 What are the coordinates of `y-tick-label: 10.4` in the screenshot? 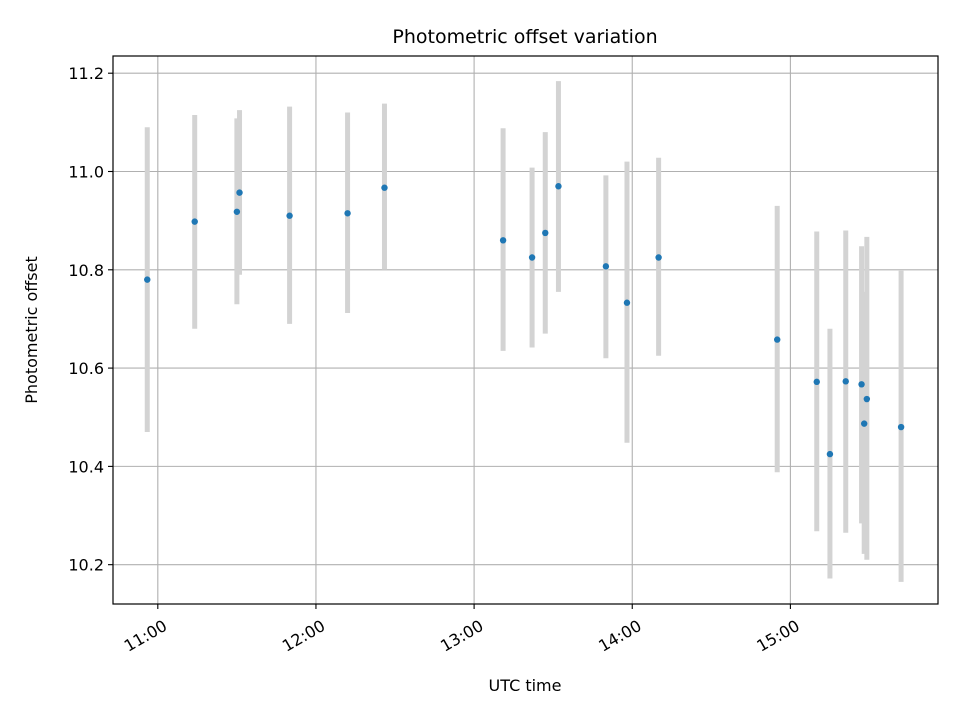 It's located at (86, 466).